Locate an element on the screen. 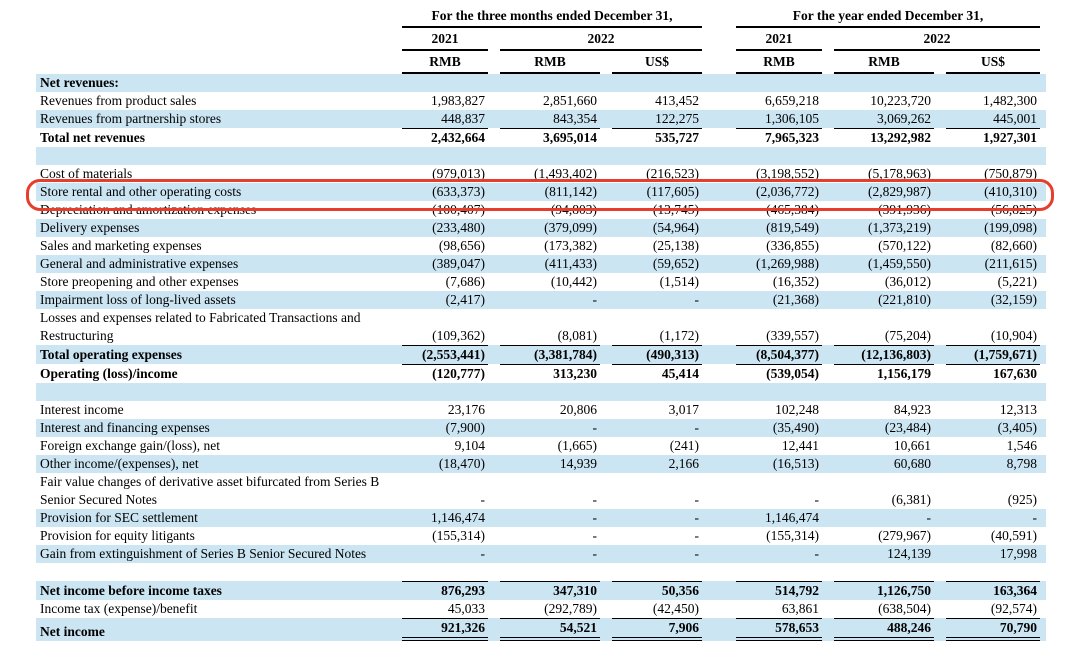 The image size is (1080, 646). cell-value: 6,659,218 is located at coordinates (792, 100).